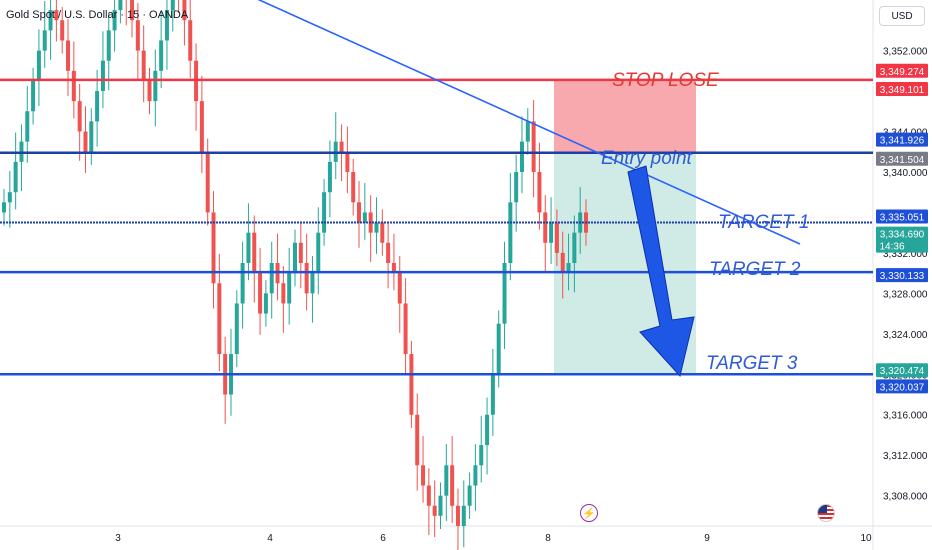 This screenshot has height=550, width=932. I want to click on target-3-label: TARGET 3, so click(752, 363).